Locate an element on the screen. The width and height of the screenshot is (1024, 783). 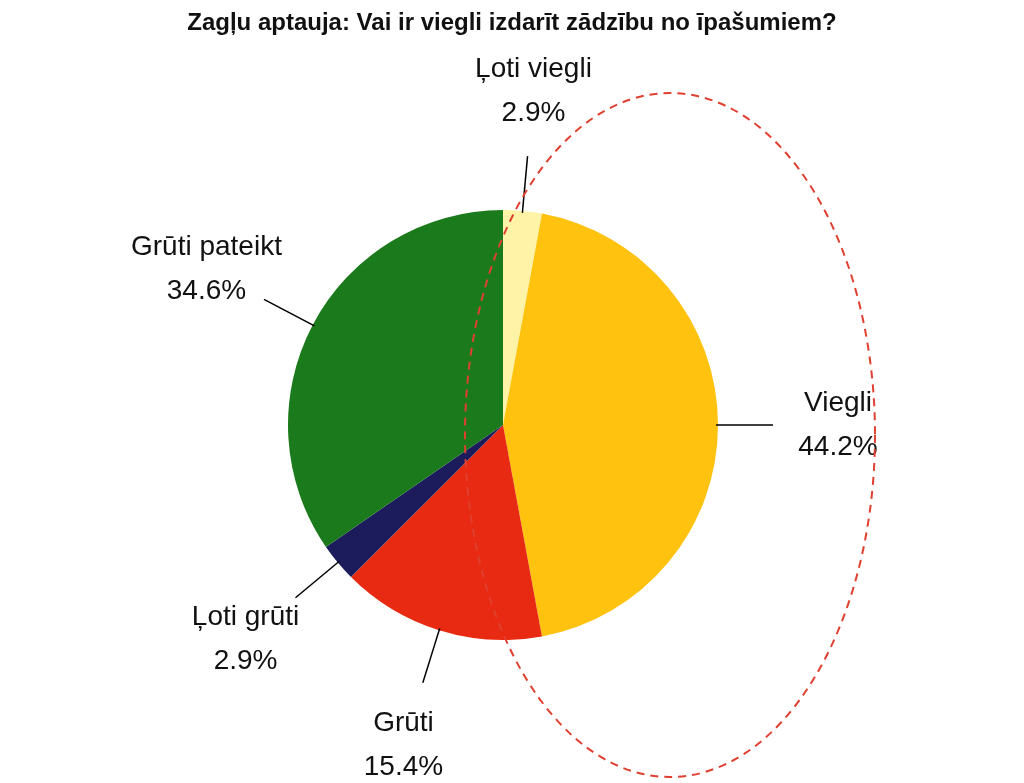
slice-label: Grūti pateikt is located at coordinates (206, 245).